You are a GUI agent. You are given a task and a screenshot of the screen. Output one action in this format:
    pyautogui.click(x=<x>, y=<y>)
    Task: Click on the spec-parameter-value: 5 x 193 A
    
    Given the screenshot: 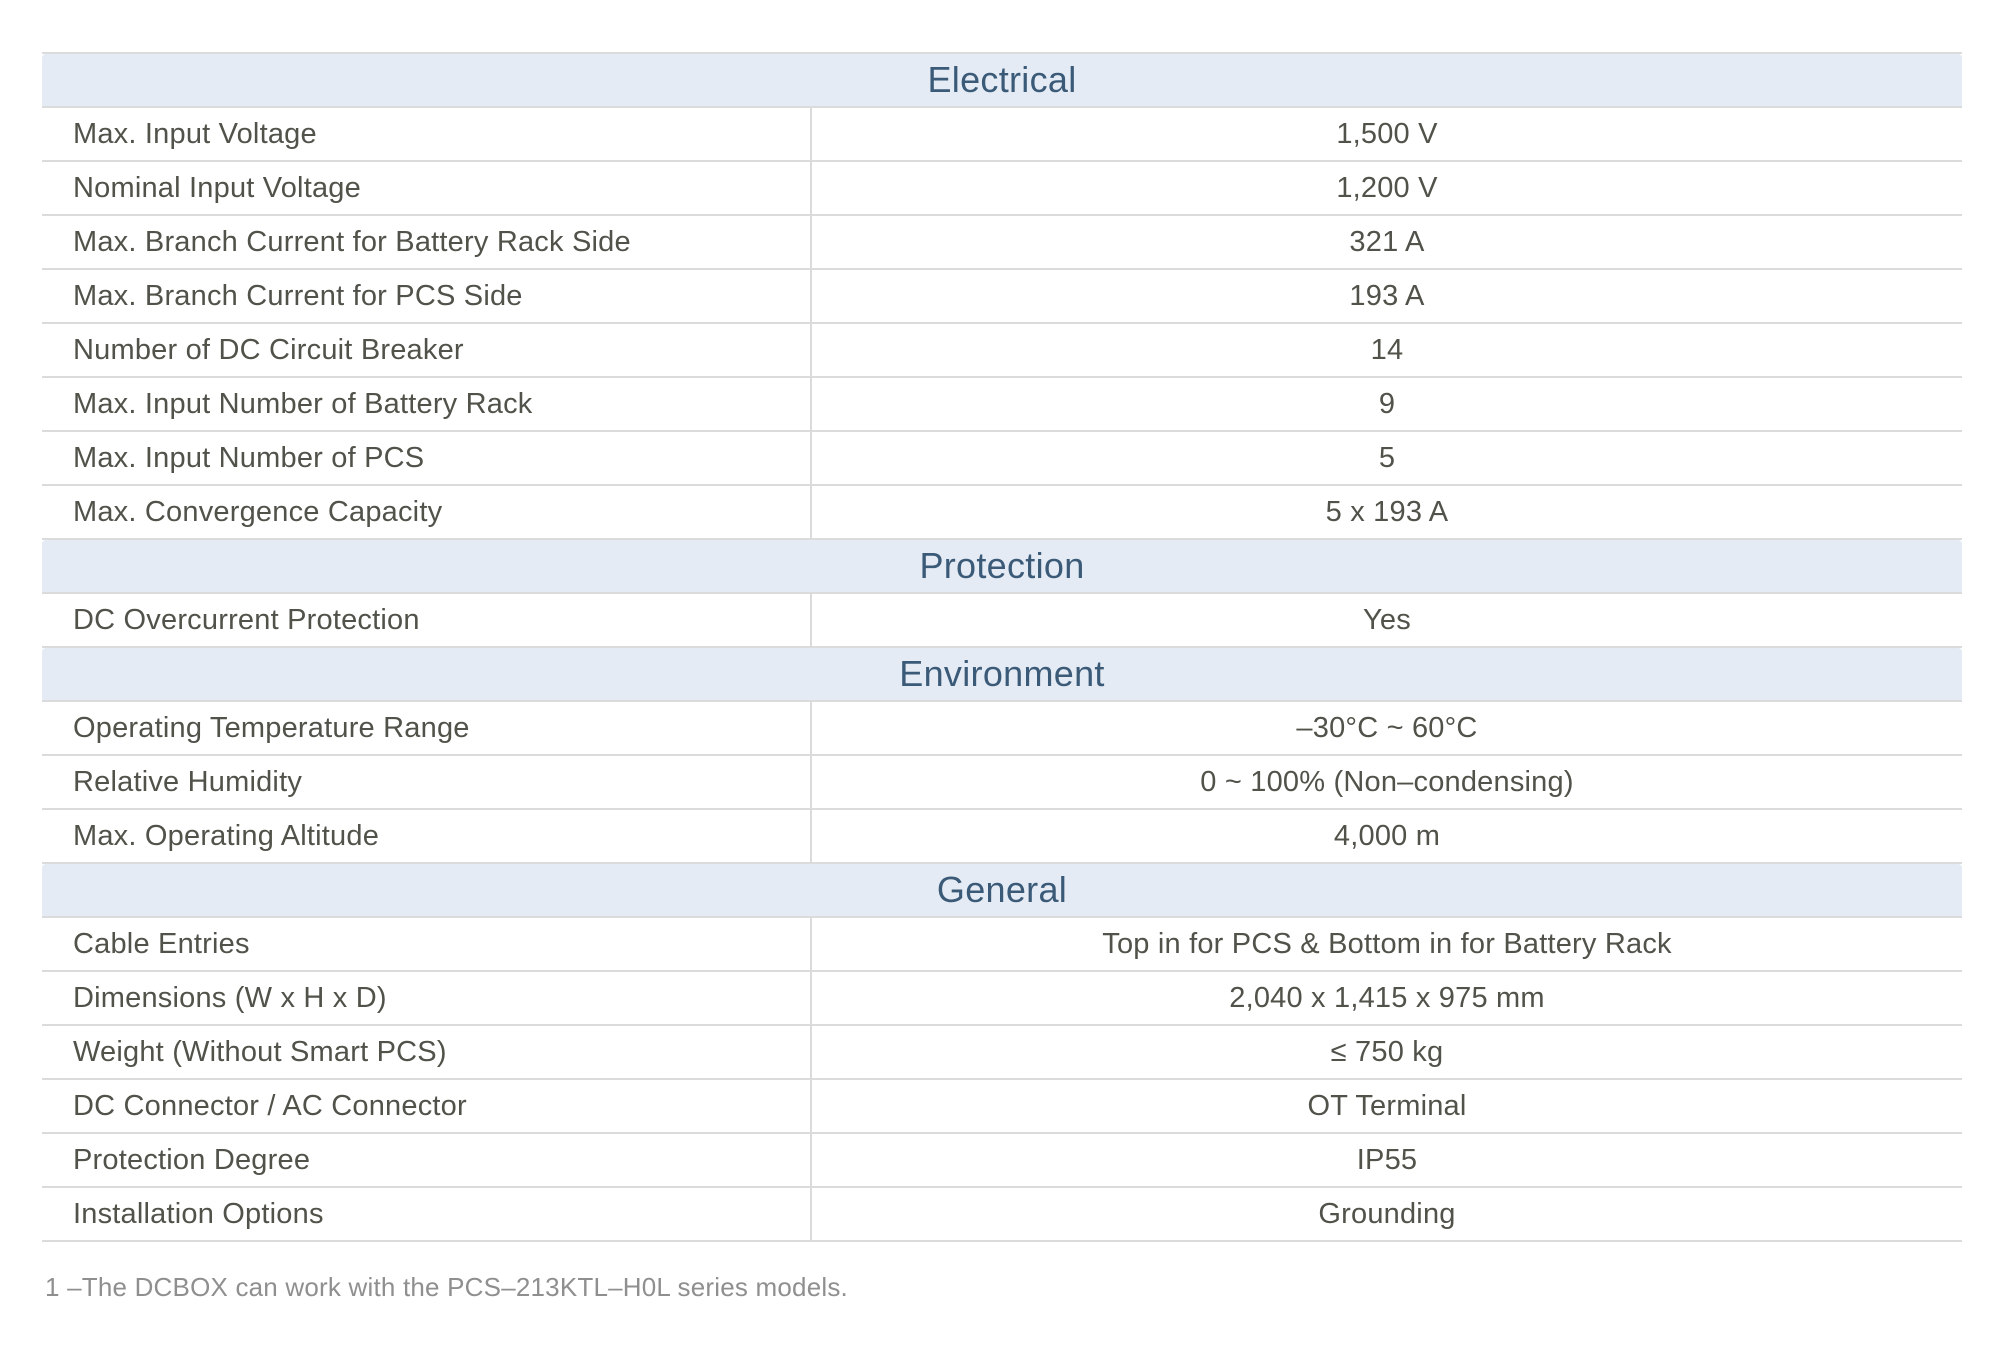 What is the action you would take?
    pyautogui.click(x=1387, y=511)
    